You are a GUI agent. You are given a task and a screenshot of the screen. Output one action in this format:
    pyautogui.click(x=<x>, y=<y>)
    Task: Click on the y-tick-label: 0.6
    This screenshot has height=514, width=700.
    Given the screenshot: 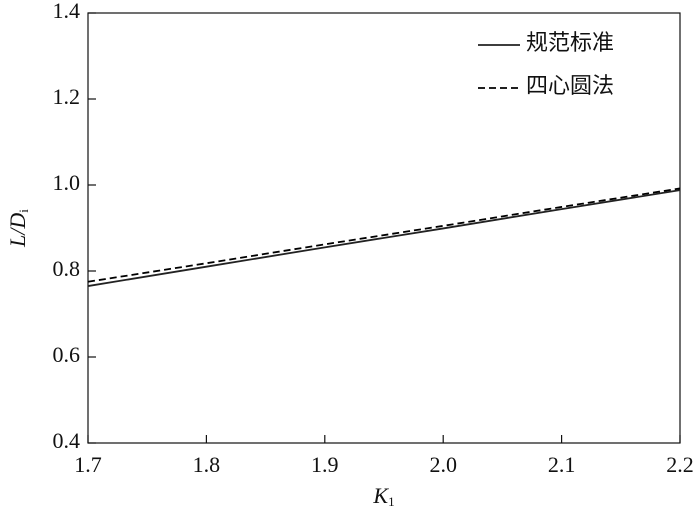 What is the action you would take?
    pyautogui.click(x=67, y=354)
    